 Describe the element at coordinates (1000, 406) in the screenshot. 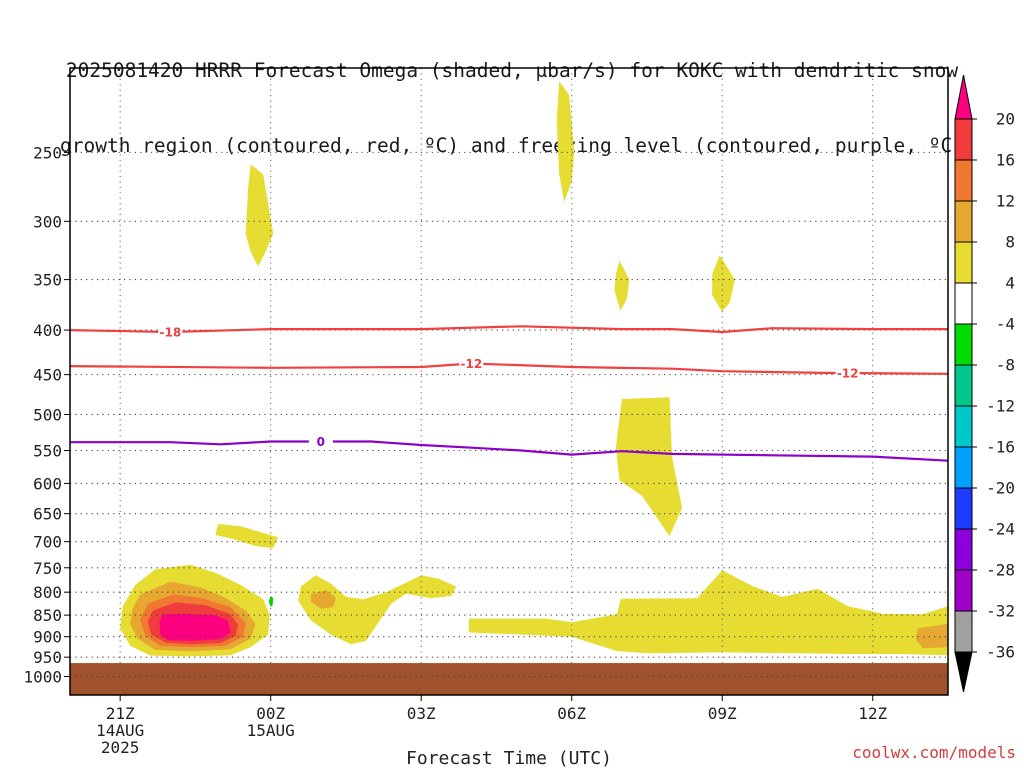

I see `colorbar-label: -12` at that location.